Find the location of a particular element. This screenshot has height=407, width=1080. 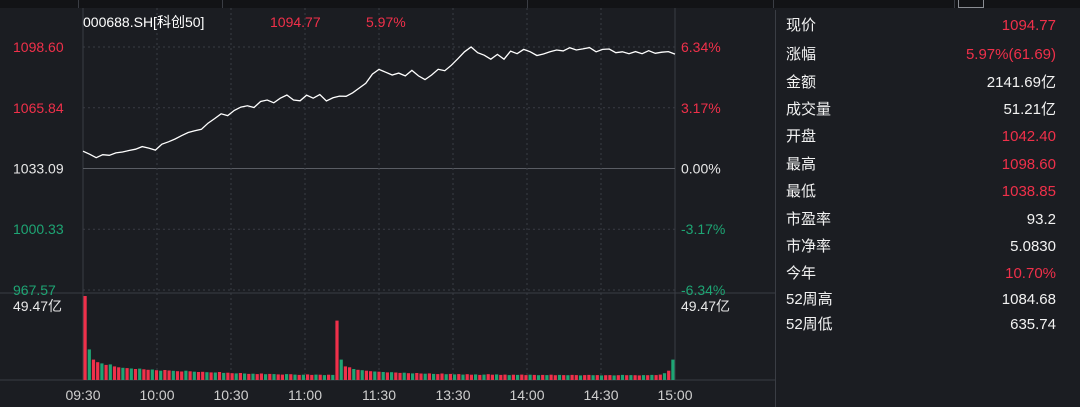

pct-tick-label: -3.17% is located at coordinates (703, 229).